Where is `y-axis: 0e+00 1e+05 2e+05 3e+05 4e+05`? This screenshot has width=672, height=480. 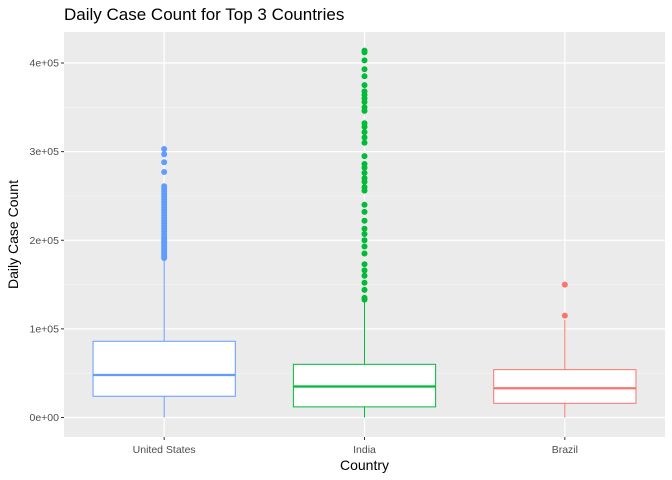 y-axis: 0e+00 1e+05 2e+05 3e+05 4e+05 is located at coordinates (47, 241).